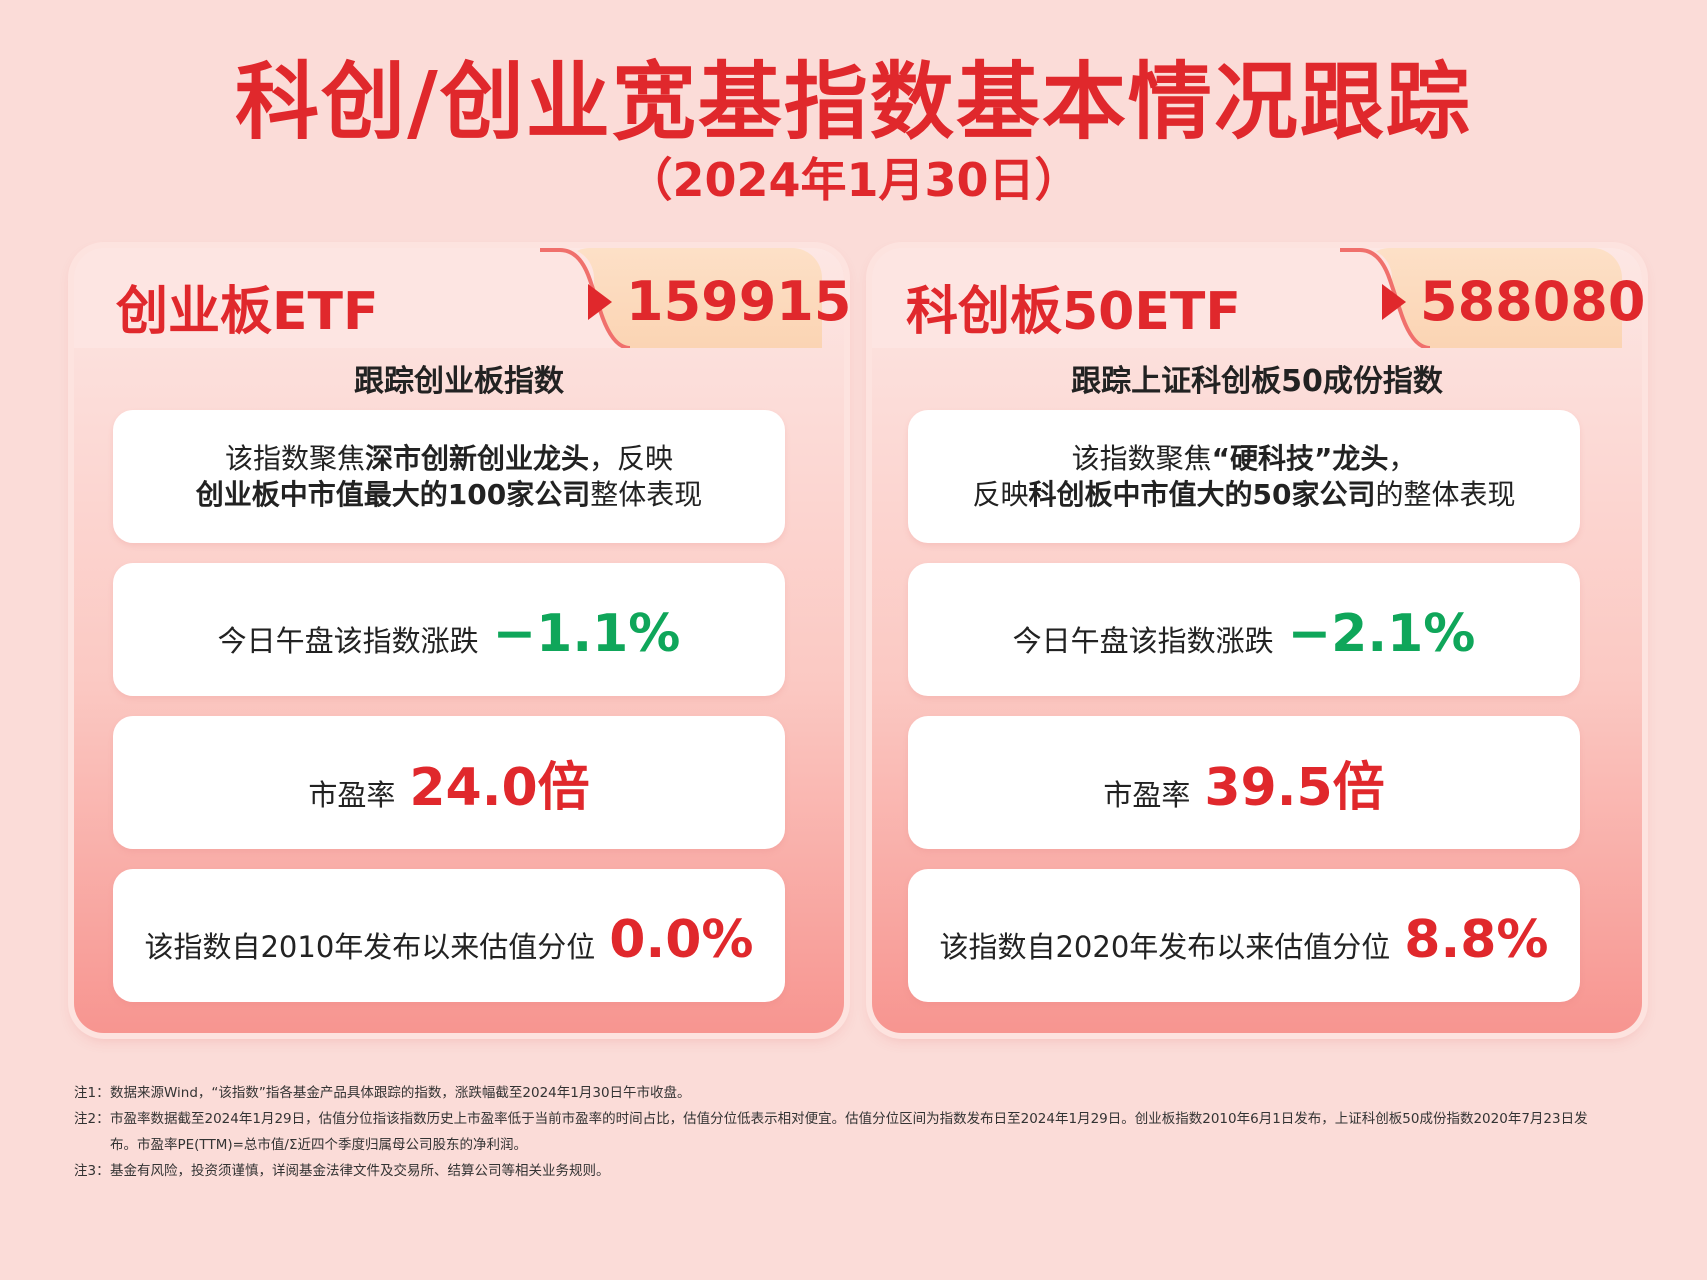  Describe the element at coordinates (370, 946) in the screenshot. I see `percentile-label: 该指数自2010年发布以来估值分位` at that location.